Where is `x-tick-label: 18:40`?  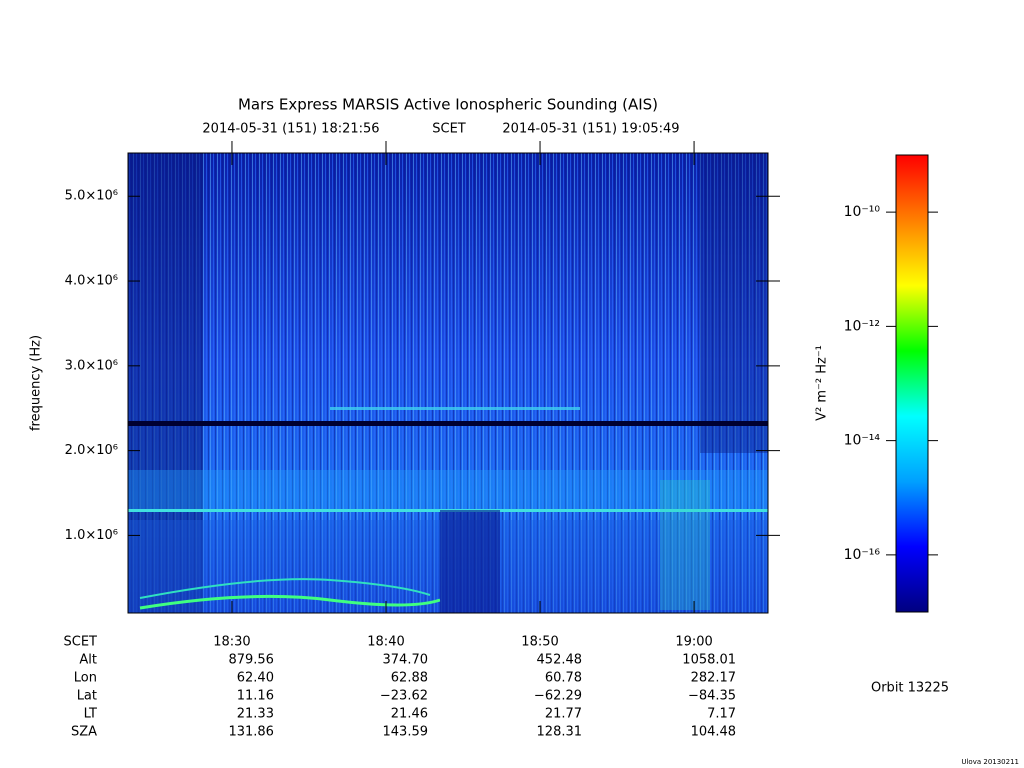 x-tick-label: 18:40 is located at coordinates (385, 642).